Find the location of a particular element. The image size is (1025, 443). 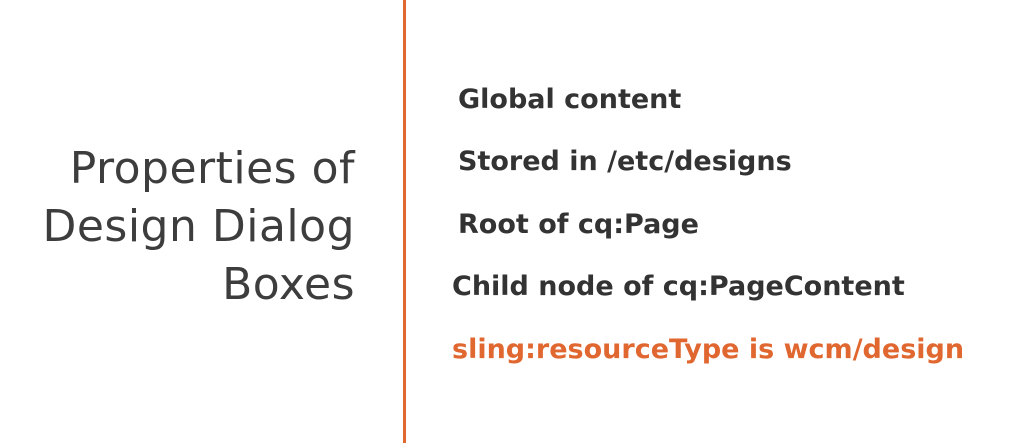

bullet-item-resource-type: sling:resourceType is wcm/design is located at coordinates (708, 349).